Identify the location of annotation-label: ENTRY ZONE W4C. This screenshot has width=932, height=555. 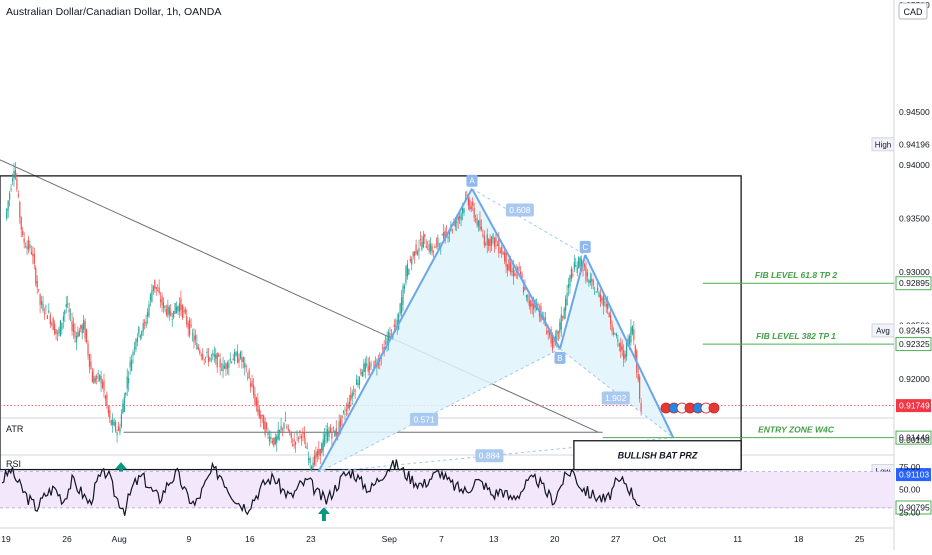
(796, 430).